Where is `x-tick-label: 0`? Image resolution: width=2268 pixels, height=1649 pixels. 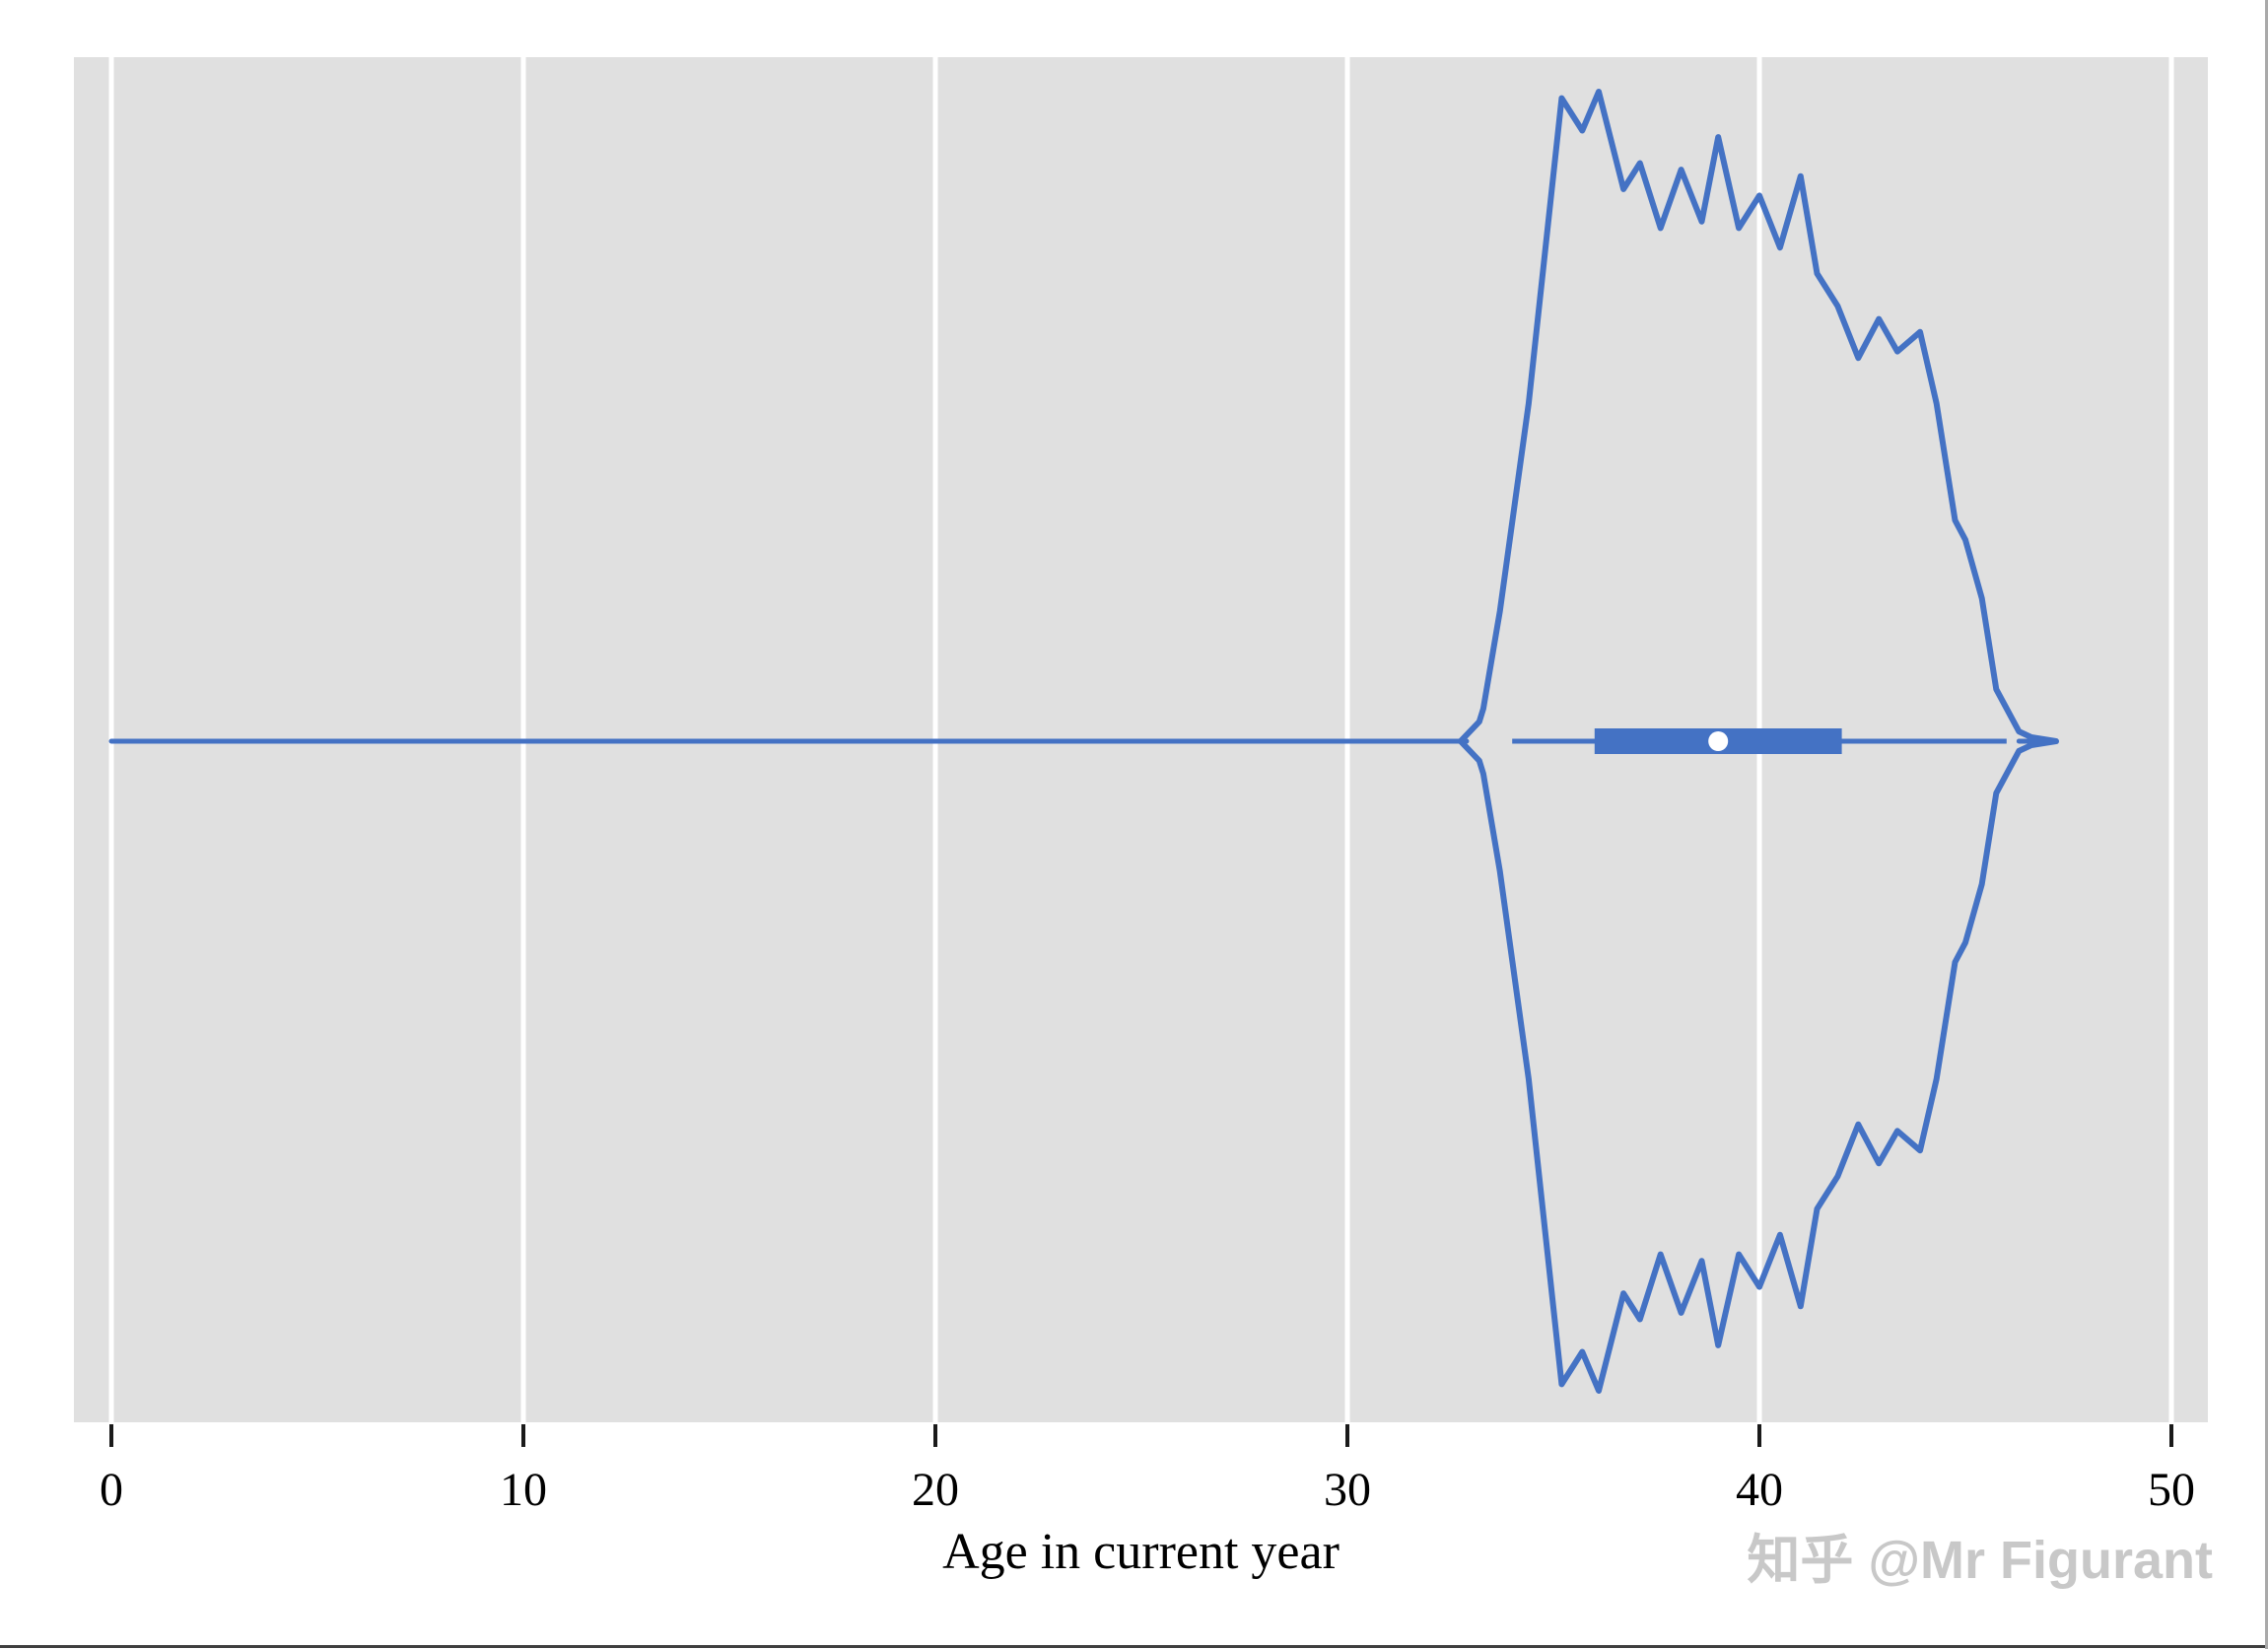
x-tick-label: 0 is located at coordinates (112, 1490).